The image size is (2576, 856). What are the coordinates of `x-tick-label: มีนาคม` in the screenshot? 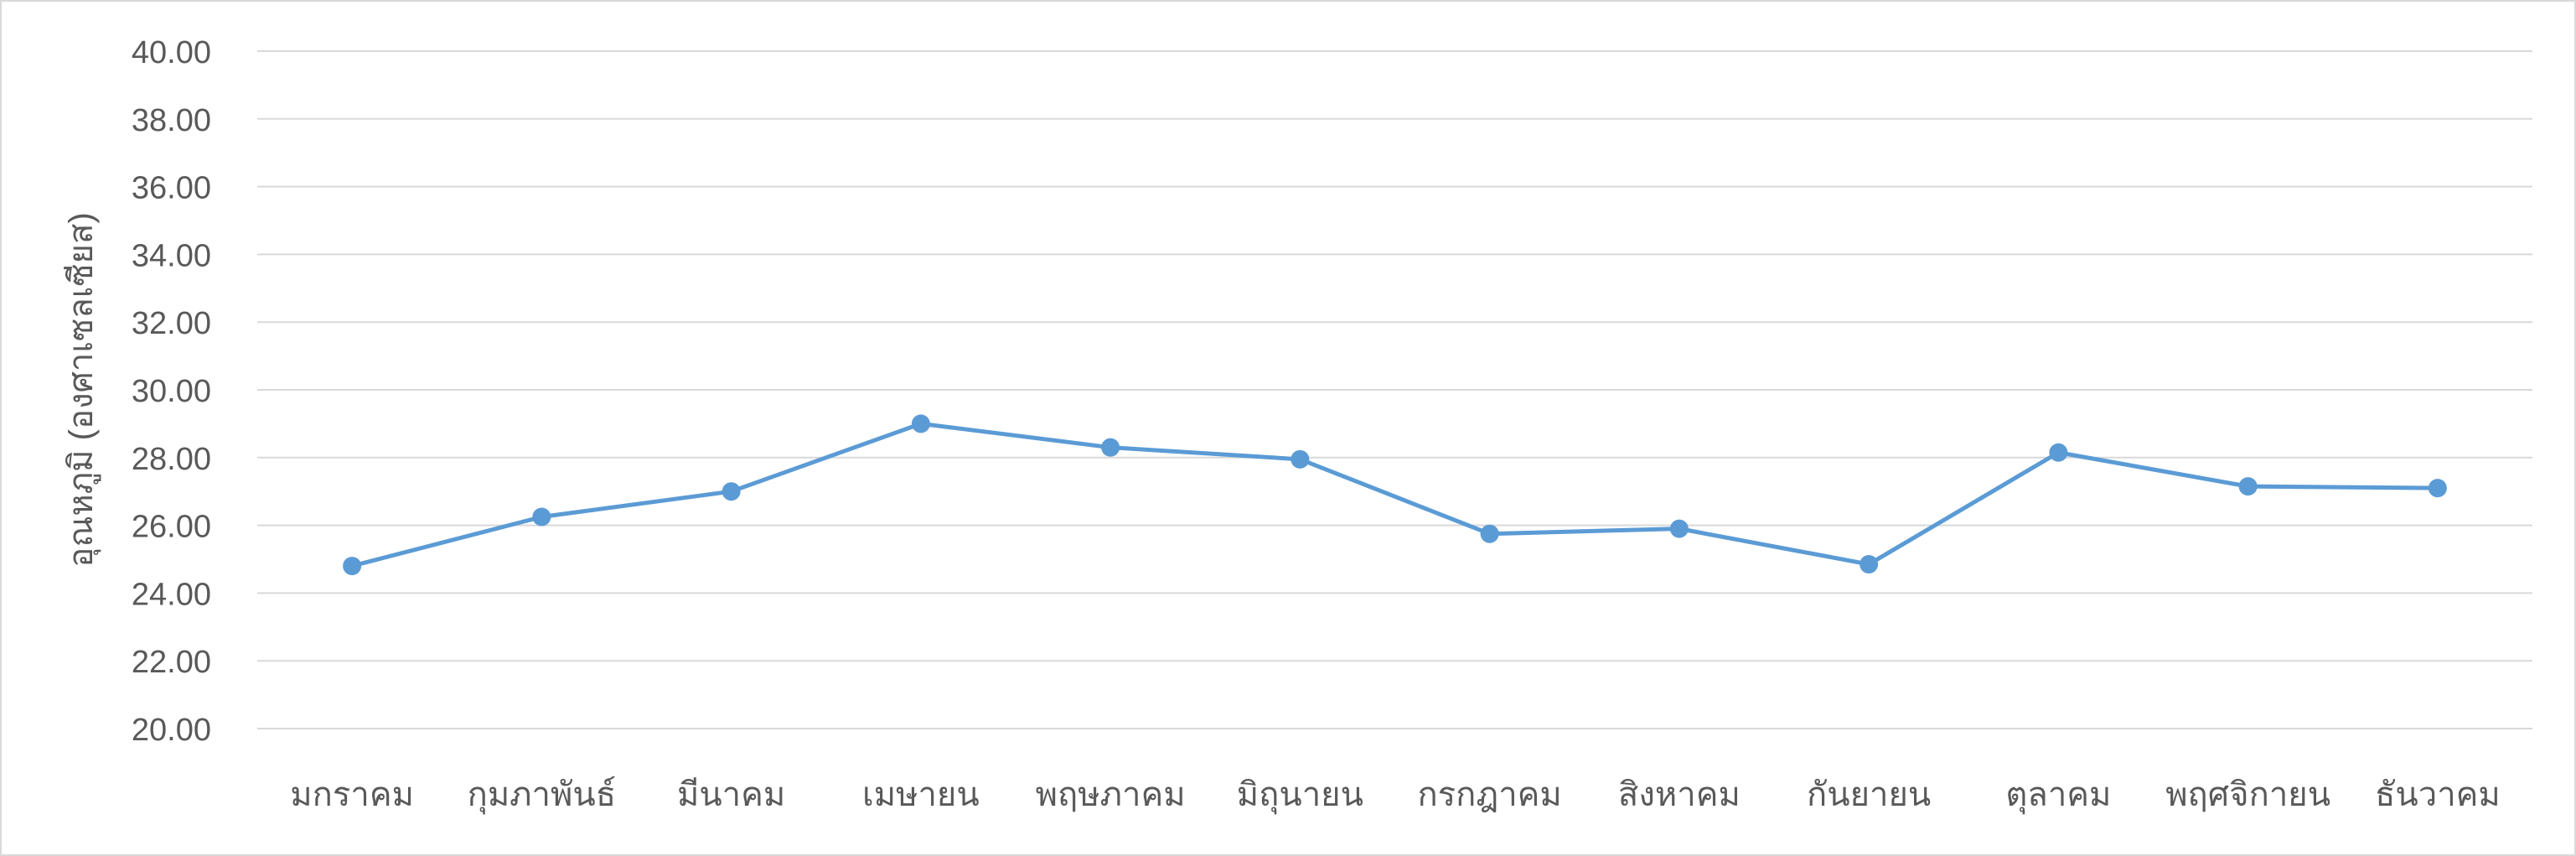 It's located at (731, 794).